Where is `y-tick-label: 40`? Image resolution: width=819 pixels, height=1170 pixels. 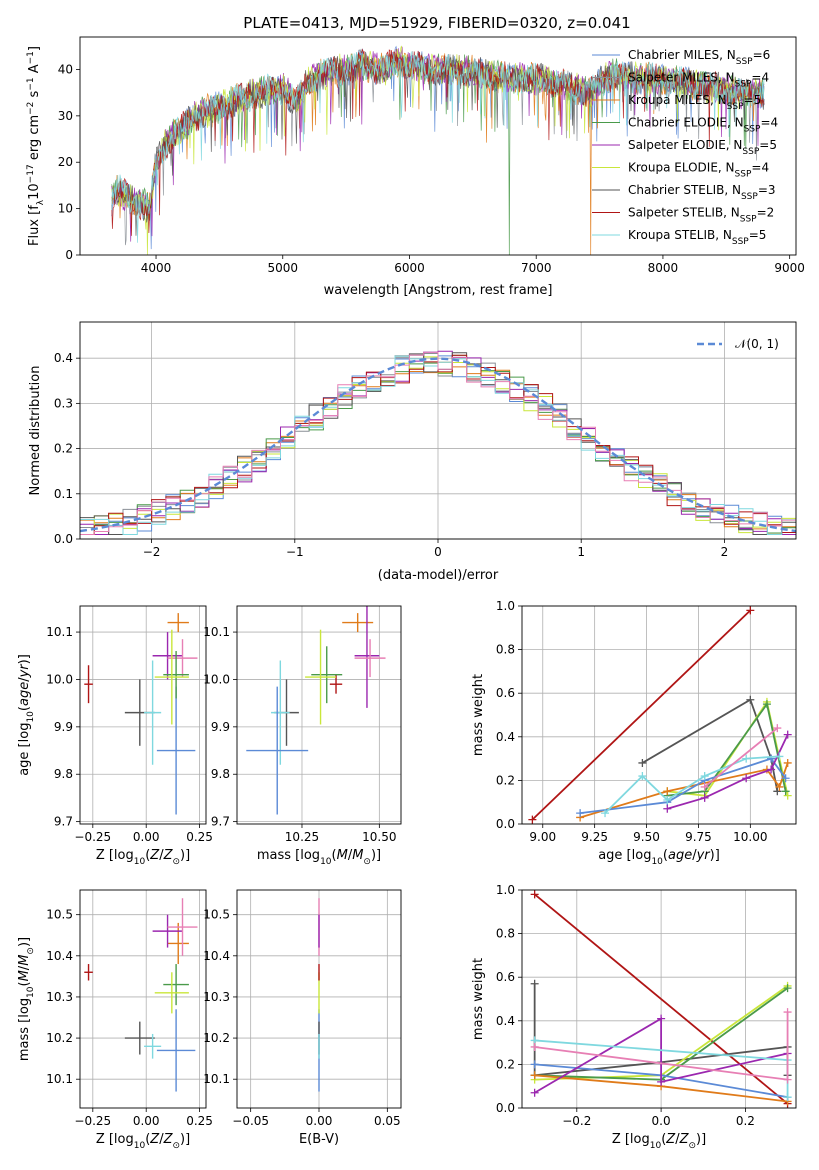
y-tick-label: 40 is located at coordinates (65, 69).